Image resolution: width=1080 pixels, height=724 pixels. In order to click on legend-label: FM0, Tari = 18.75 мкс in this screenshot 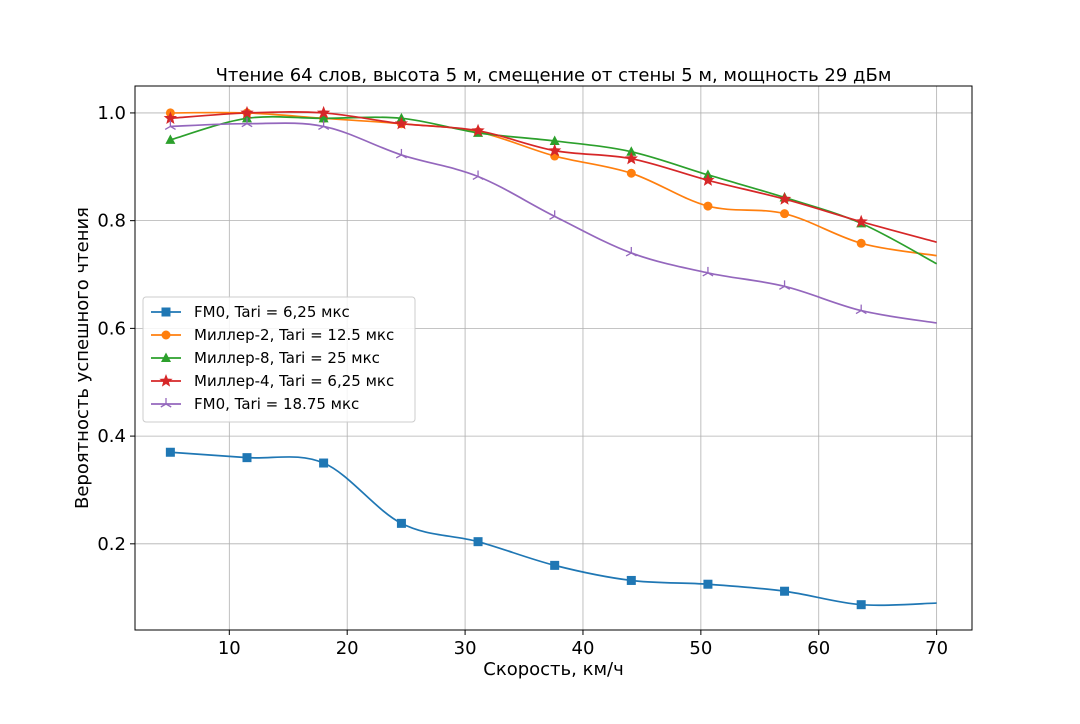, I will do `click(276, 404)`.